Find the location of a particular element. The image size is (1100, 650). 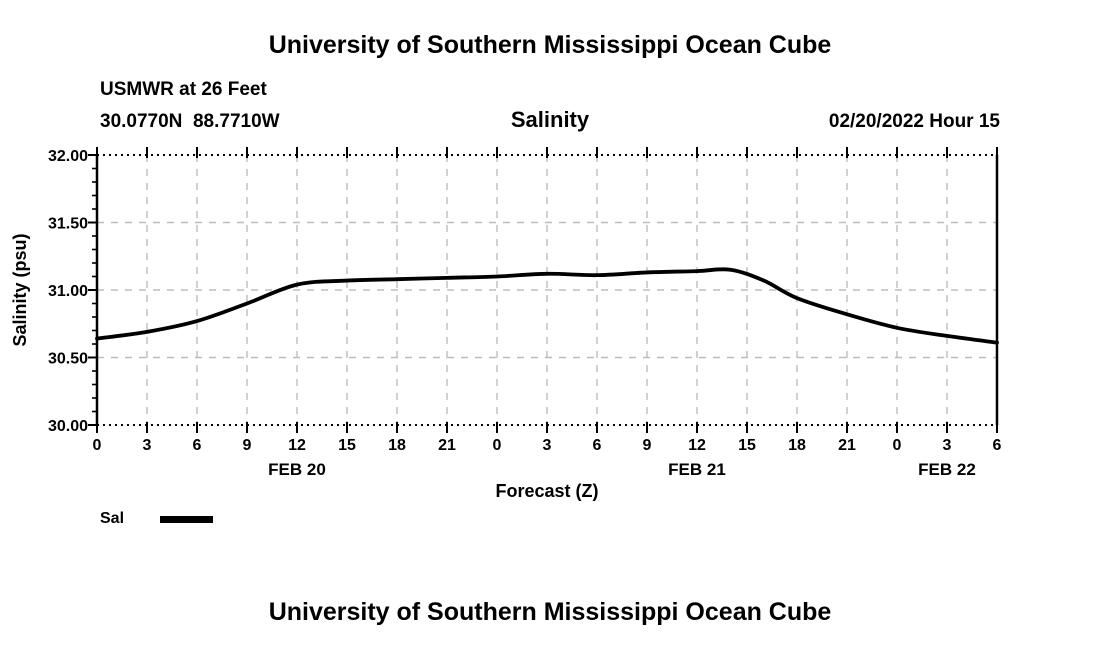

y-tick-label: 30.50 is located at coordinates (68, 359).